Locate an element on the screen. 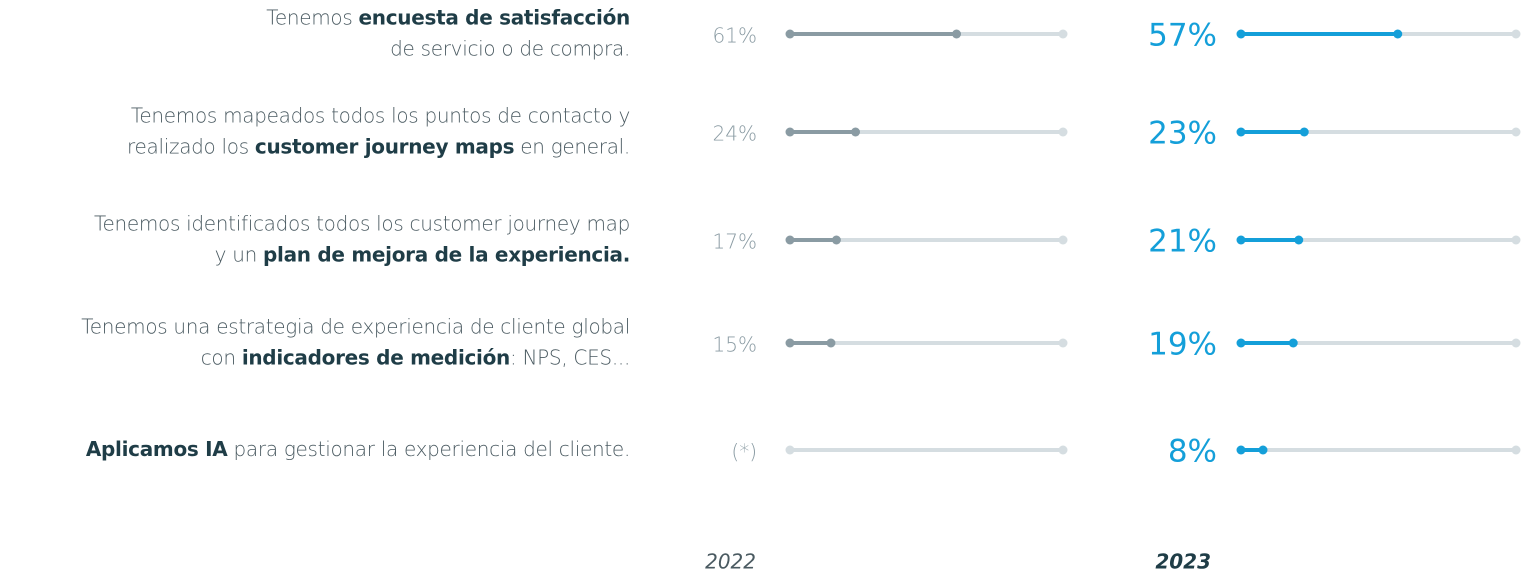 The image size is (1521, 576). value-label: (*) is located at coordinates (744, 452).